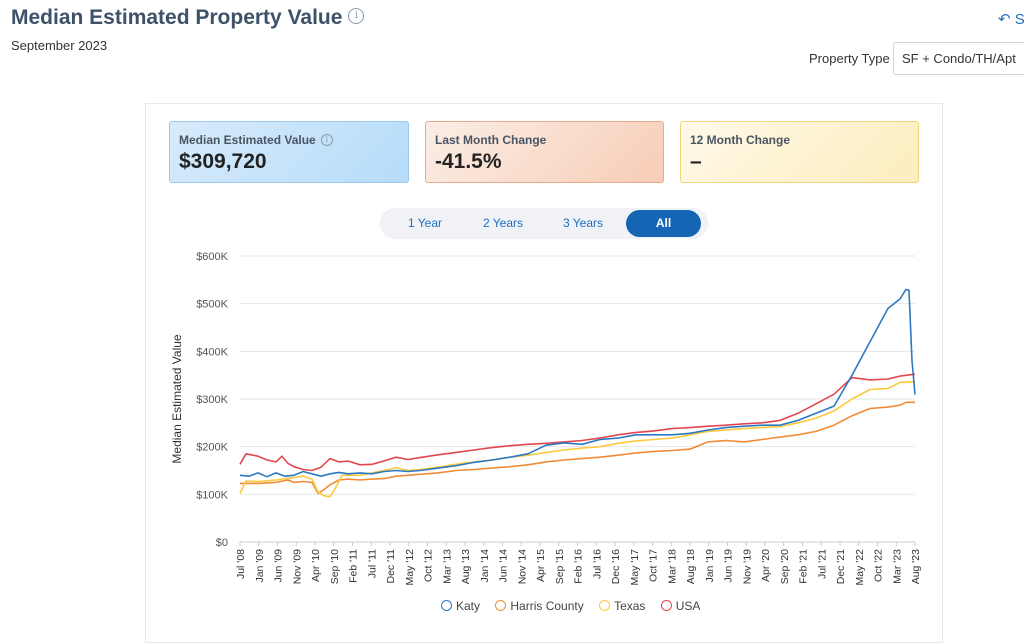 The height and width of the screenshot is (643, 1024). Describe the element at coordinates (579, 566) in the screenshot. I see `x-tick-label: Feb '16` at that location.